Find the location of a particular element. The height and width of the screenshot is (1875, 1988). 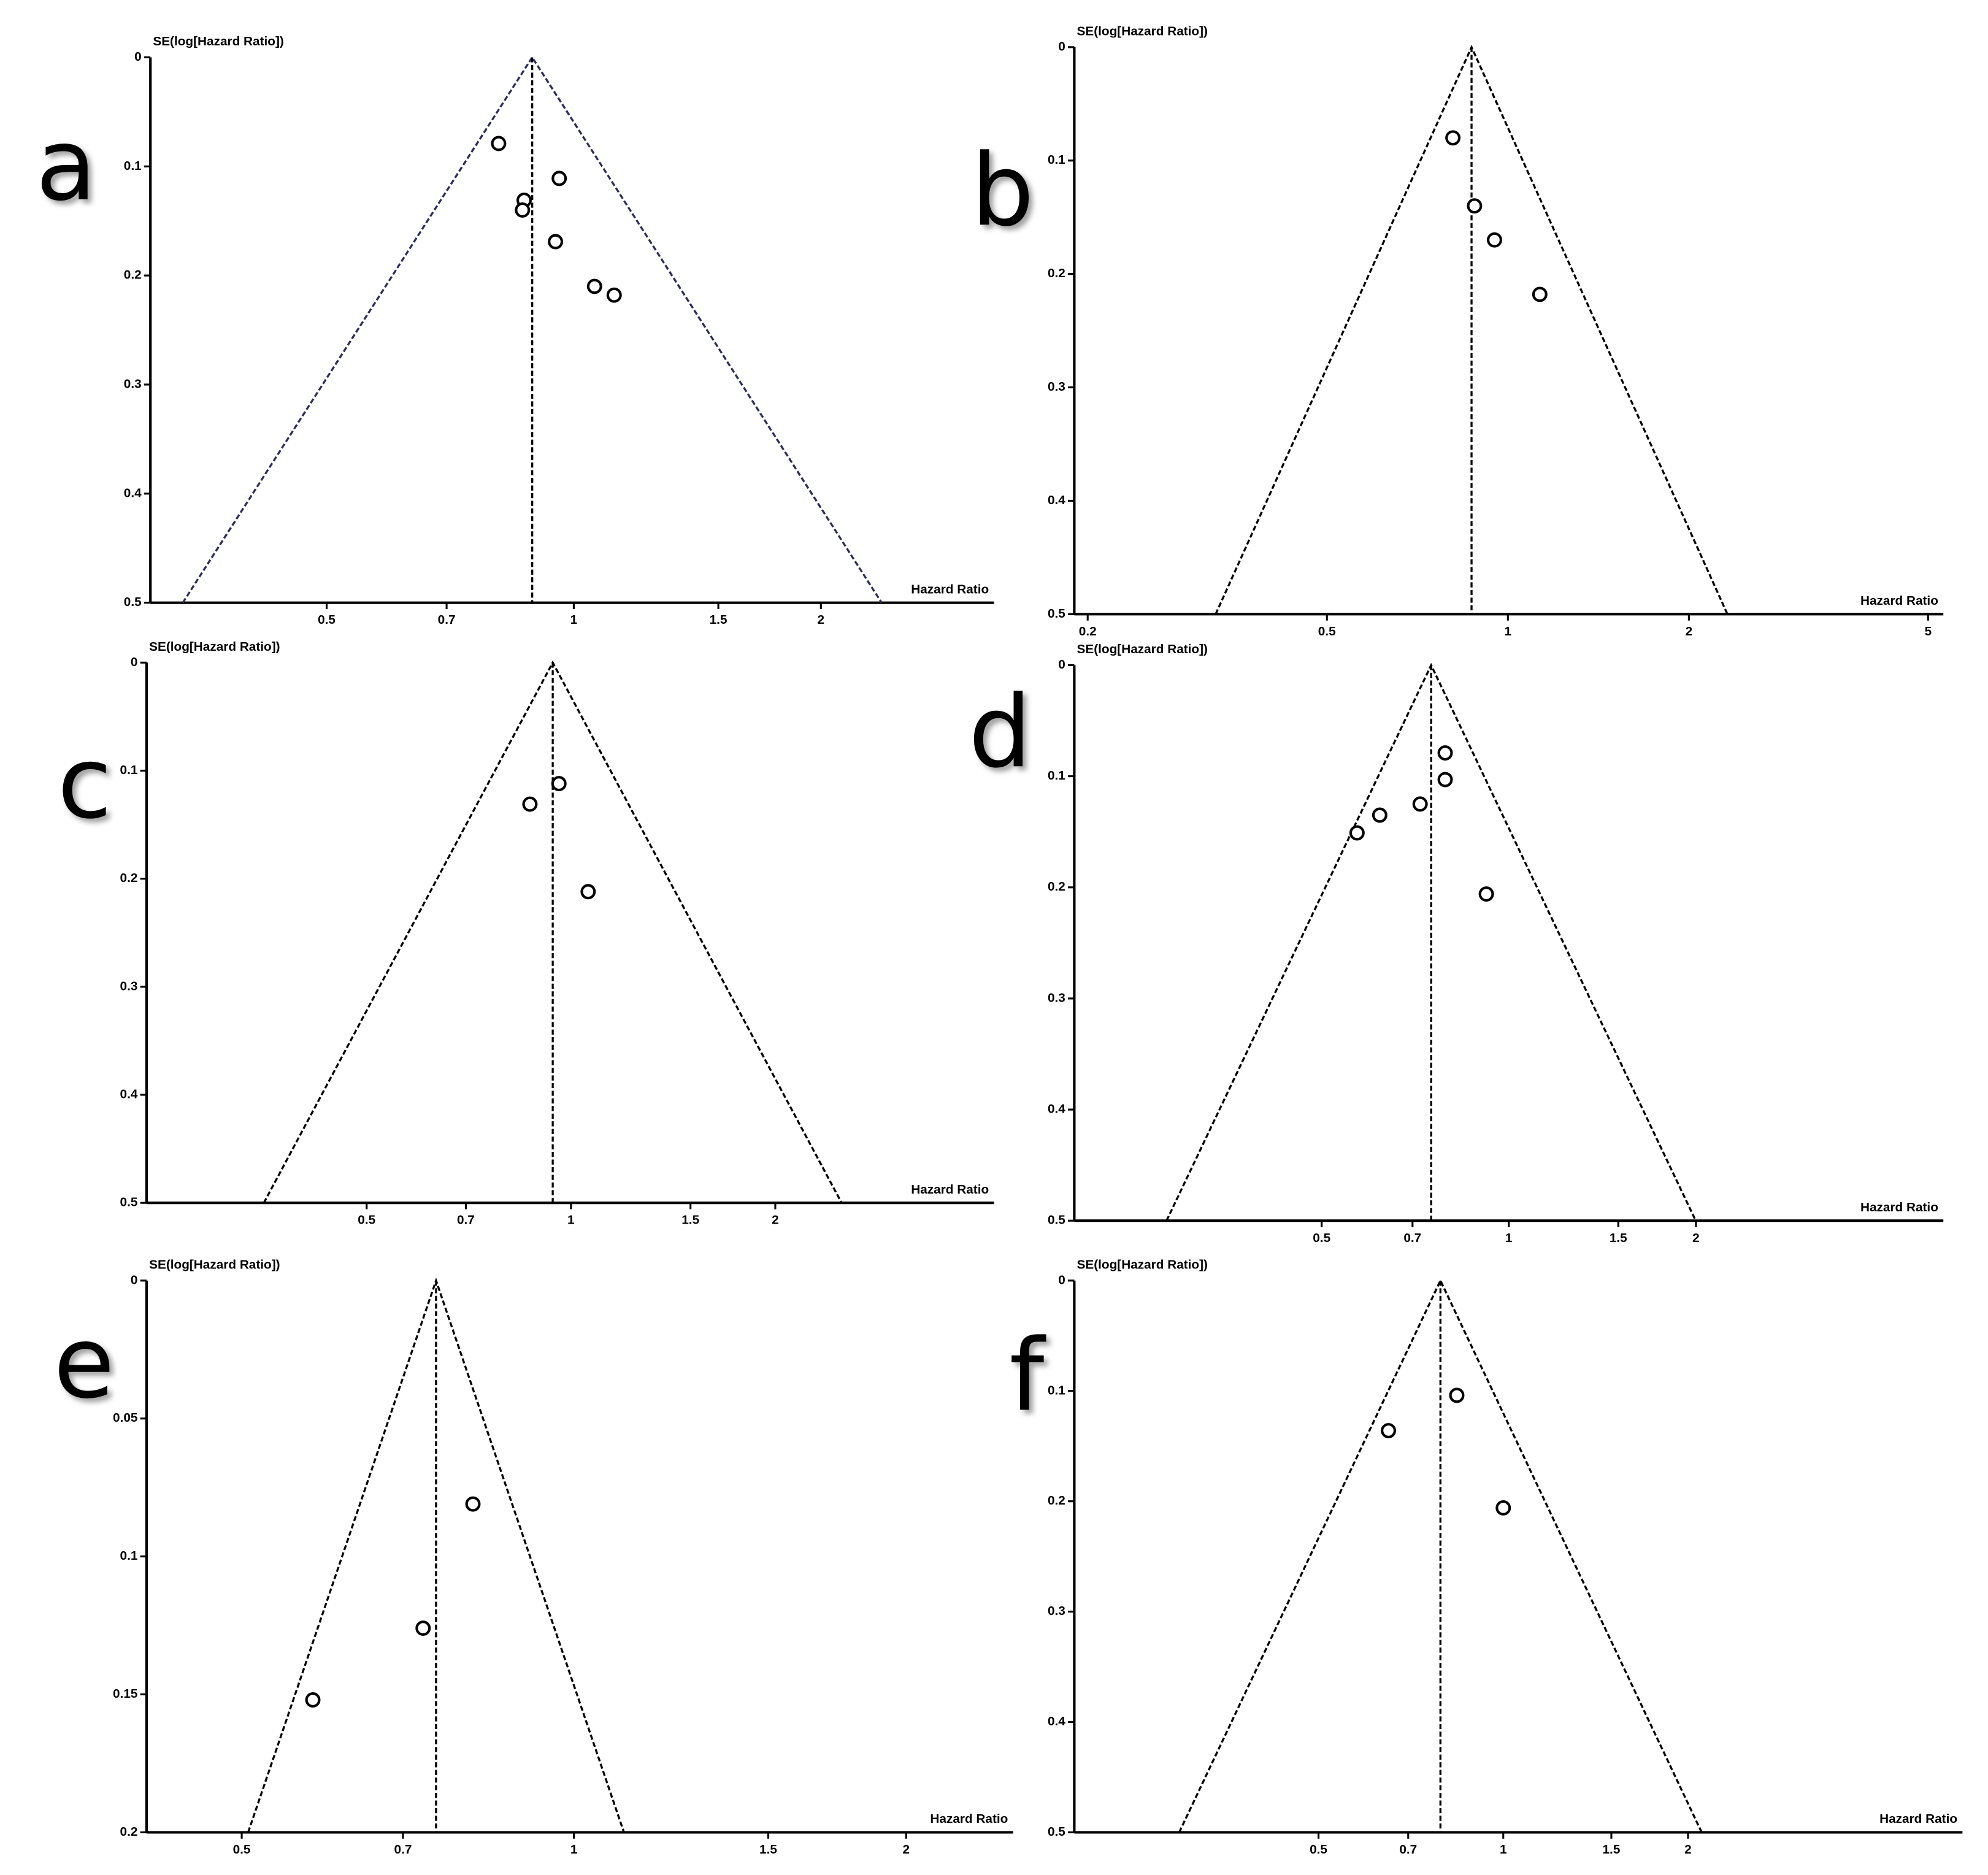

y-tick-label: 0.15 is located at coordinates (125, 1694).